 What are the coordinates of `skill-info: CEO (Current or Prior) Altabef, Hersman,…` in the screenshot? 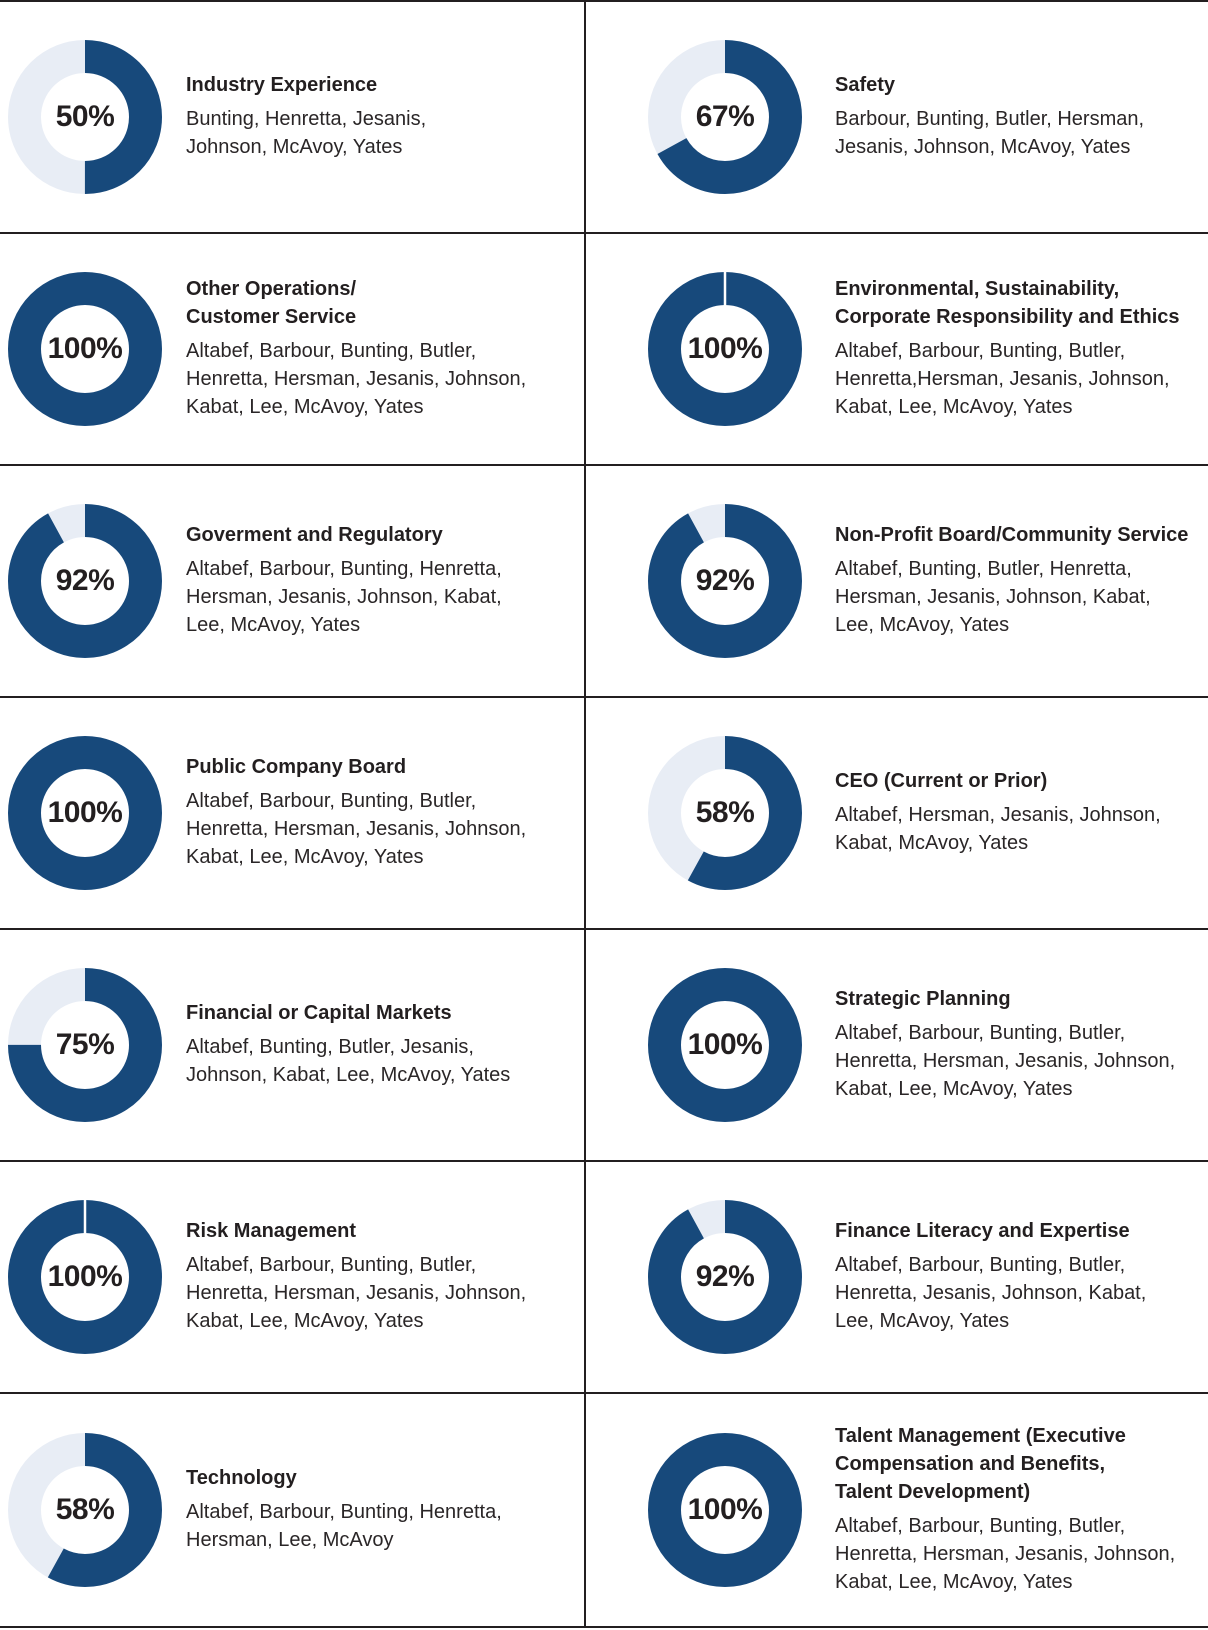 It's located at (998, 813).